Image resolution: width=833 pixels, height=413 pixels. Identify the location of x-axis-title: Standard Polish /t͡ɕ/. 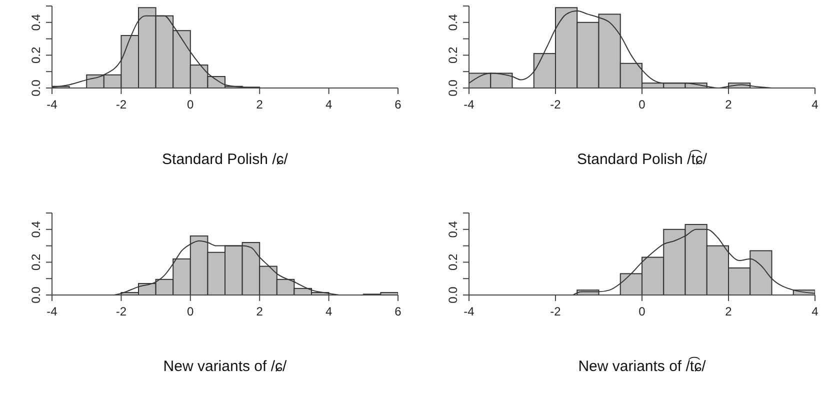
(642, 159).